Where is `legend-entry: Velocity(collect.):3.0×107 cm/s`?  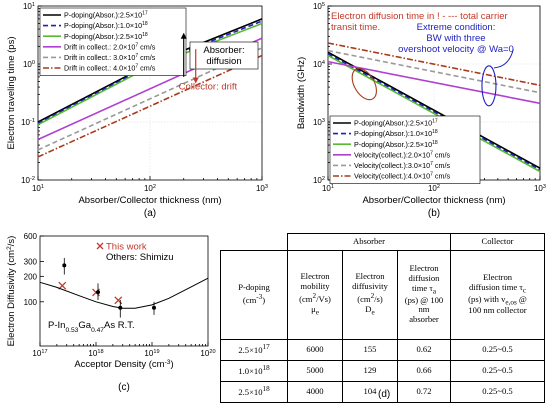 legend-entry: Velocity(collect.):3.0×107 cm/s is located at coordinates (402, 165).